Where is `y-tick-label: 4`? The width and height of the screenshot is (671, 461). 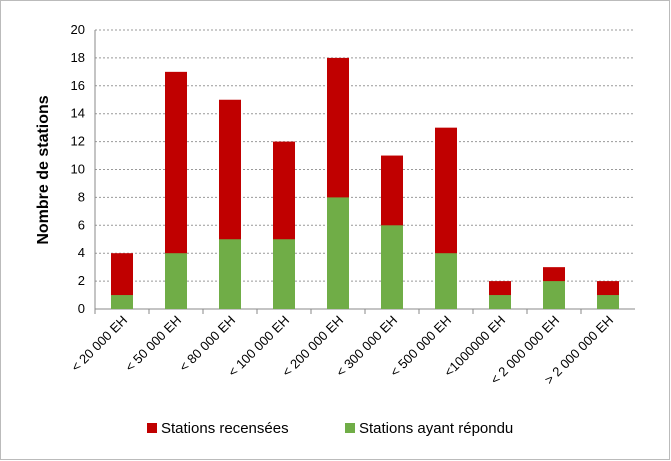
y-tick-label: 4 is located at coordinates (81, 252).